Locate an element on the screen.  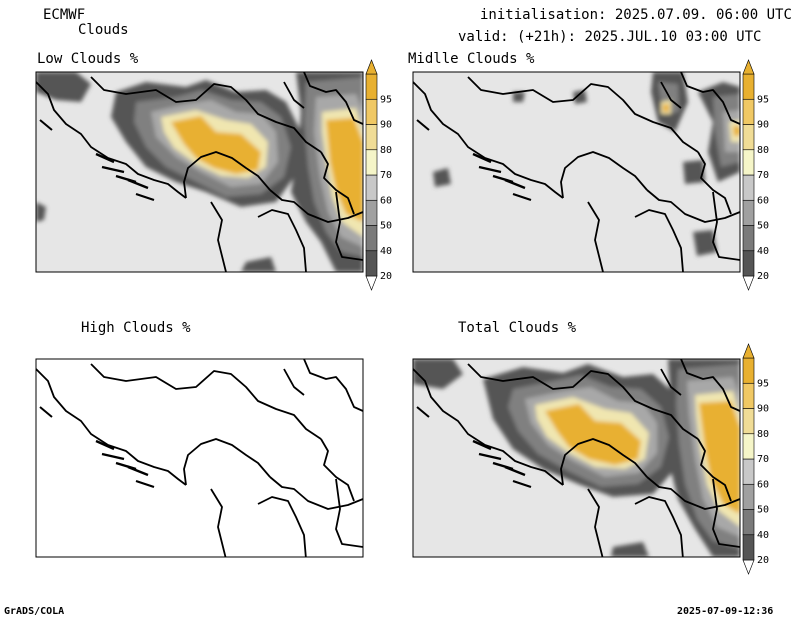
footer-software: GrADS/COLA is located at coordinates (34, 611).